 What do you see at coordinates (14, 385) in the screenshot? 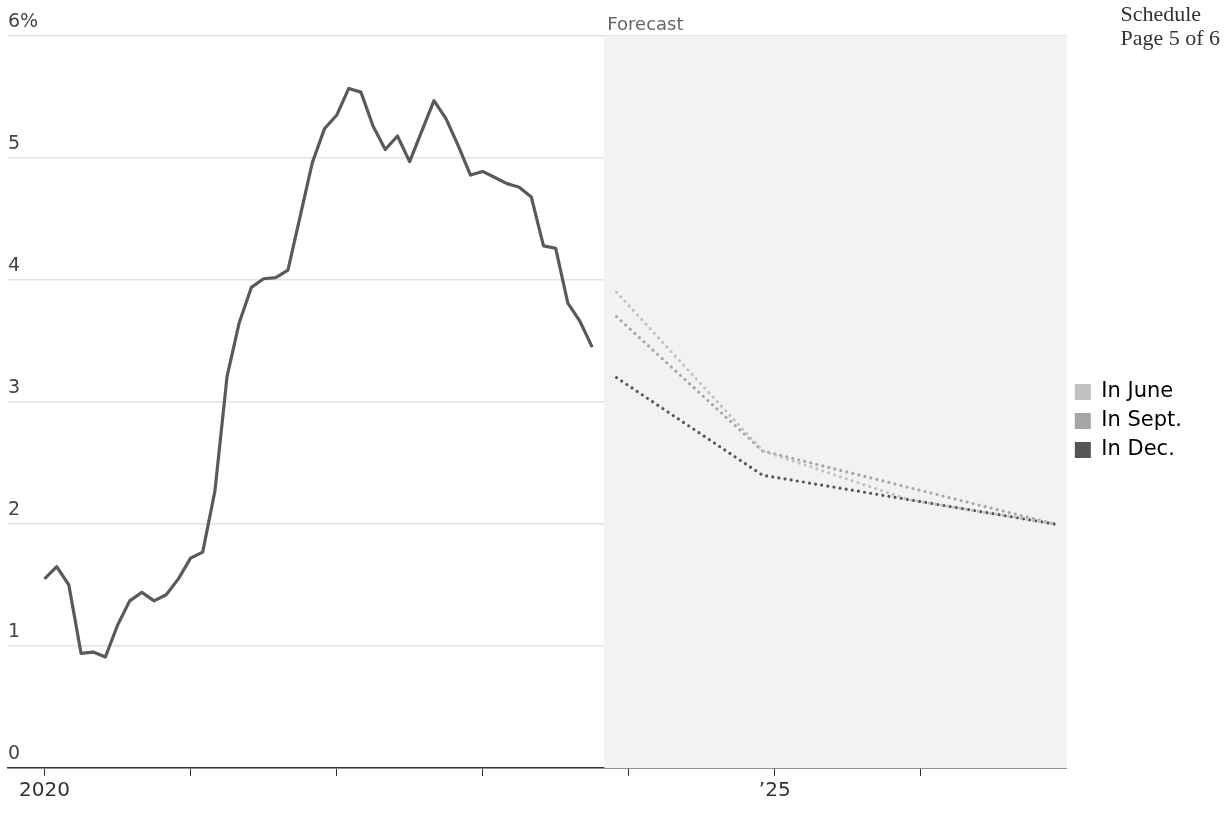
I see `y-tick-label: 3` at bounding box center [14, 385].